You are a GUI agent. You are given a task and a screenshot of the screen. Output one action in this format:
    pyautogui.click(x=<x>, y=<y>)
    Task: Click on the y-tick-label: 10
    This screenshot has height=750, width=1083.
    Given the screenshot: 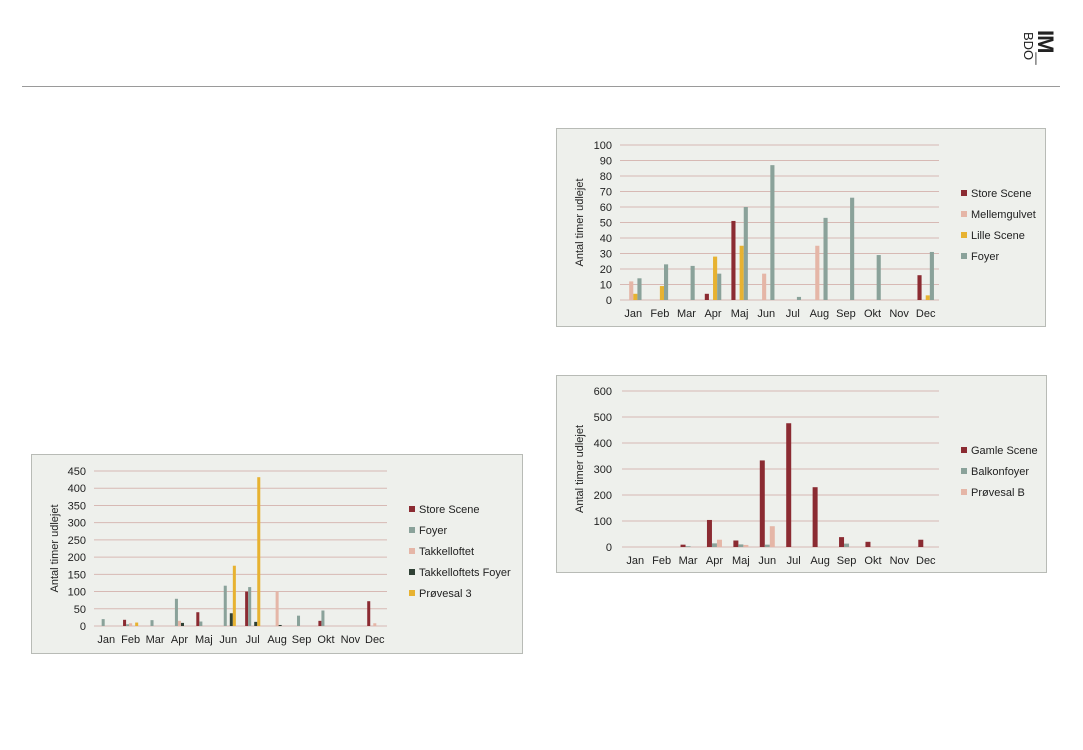 What is the action you would take?
    pyautogui.click(x=606, y=286)
    